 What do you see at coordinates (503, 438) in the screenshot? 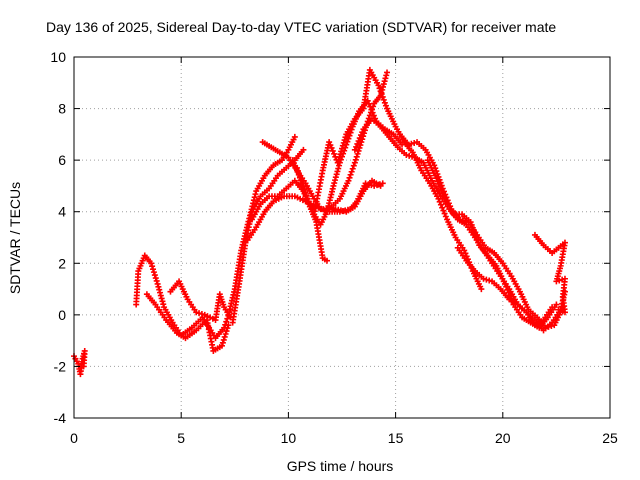
I see `x-tick-label: 20` at bounding box center [503, 438].